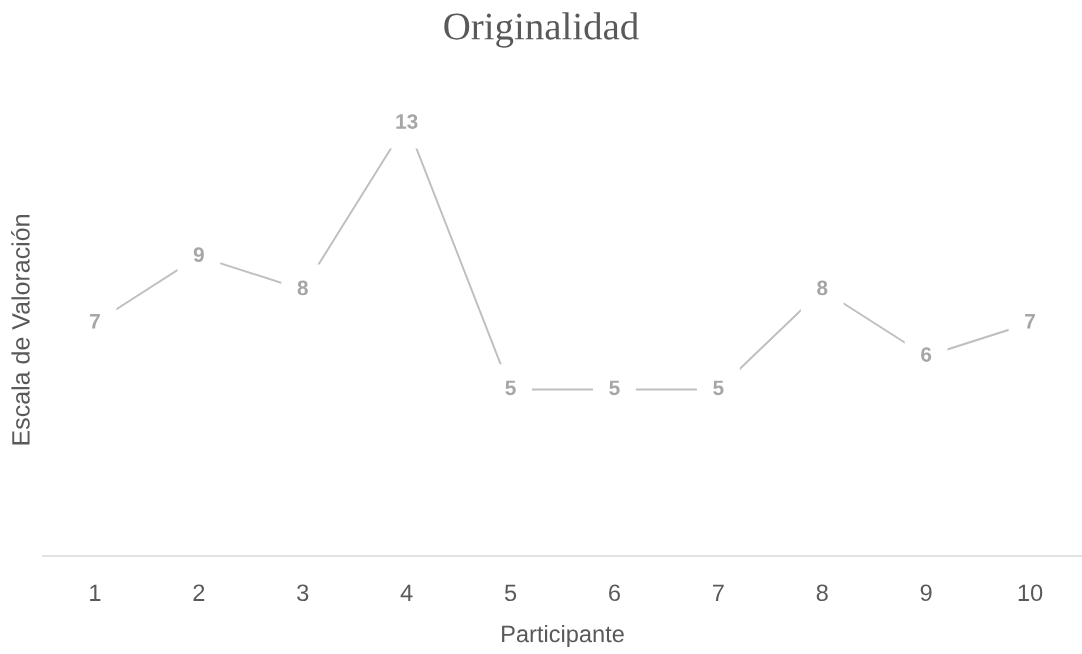 Image resolution: width=1082 pixels, height=654 pixels. I want to click on x-tick-label: 9, so click(926, 593).